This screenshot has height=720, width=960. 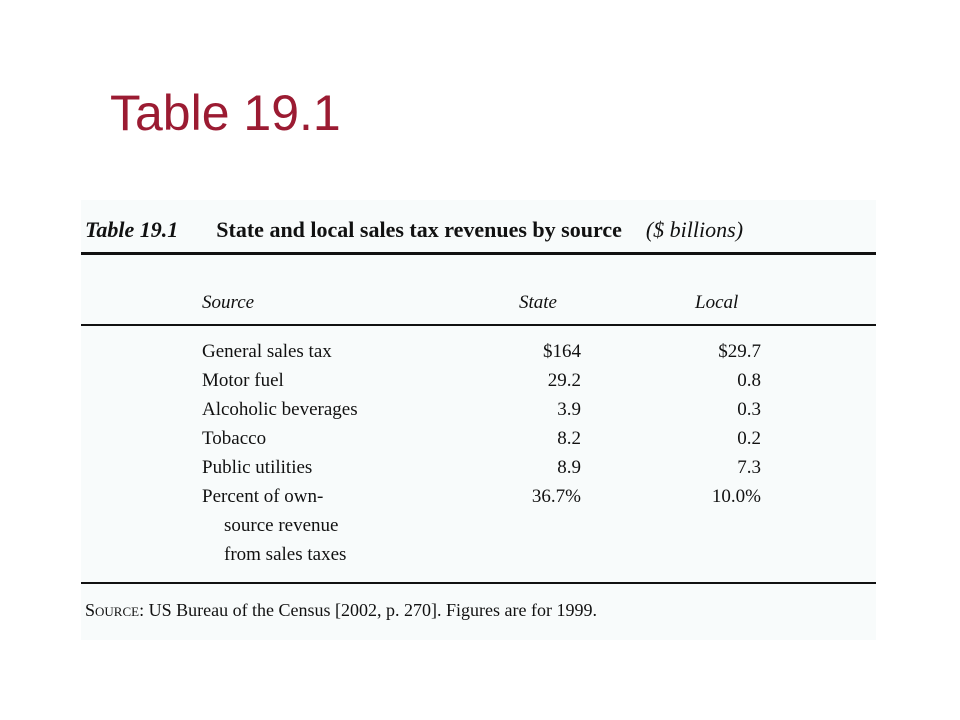 What do you see at coordinates (478, 554) in the screenshot?
I see `table-row-continuation: from sales taxes` at bounding box center [478, 554].